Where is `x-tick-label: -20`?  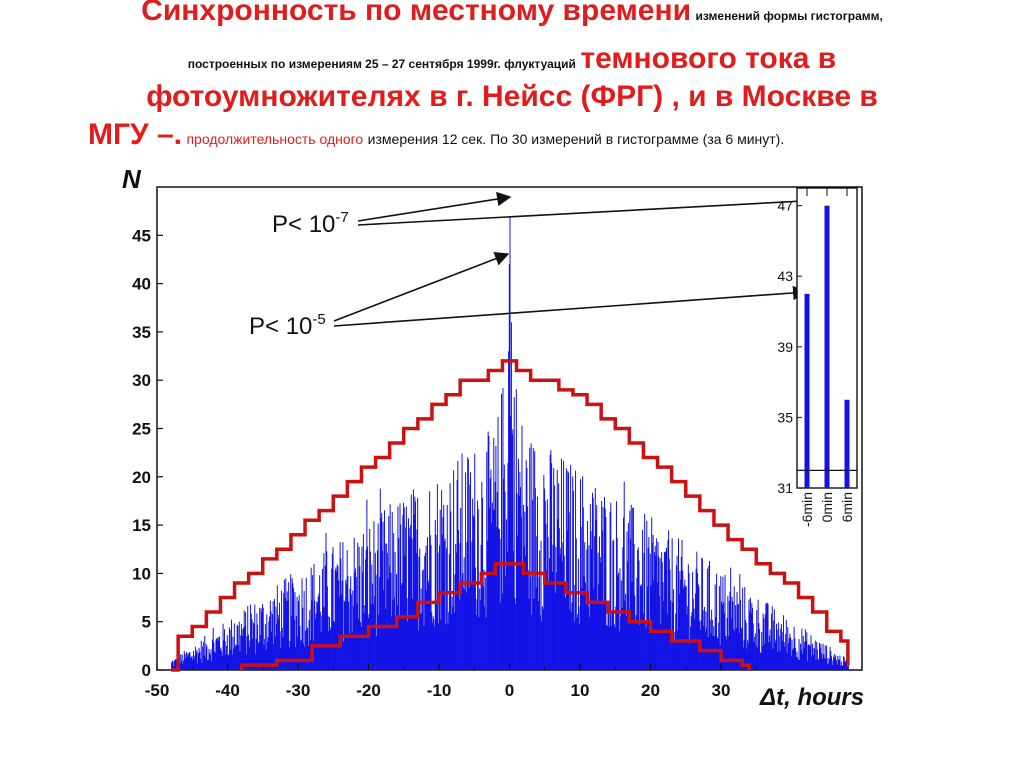
x-tick-label: -20 is located at coordinates (368, 690).